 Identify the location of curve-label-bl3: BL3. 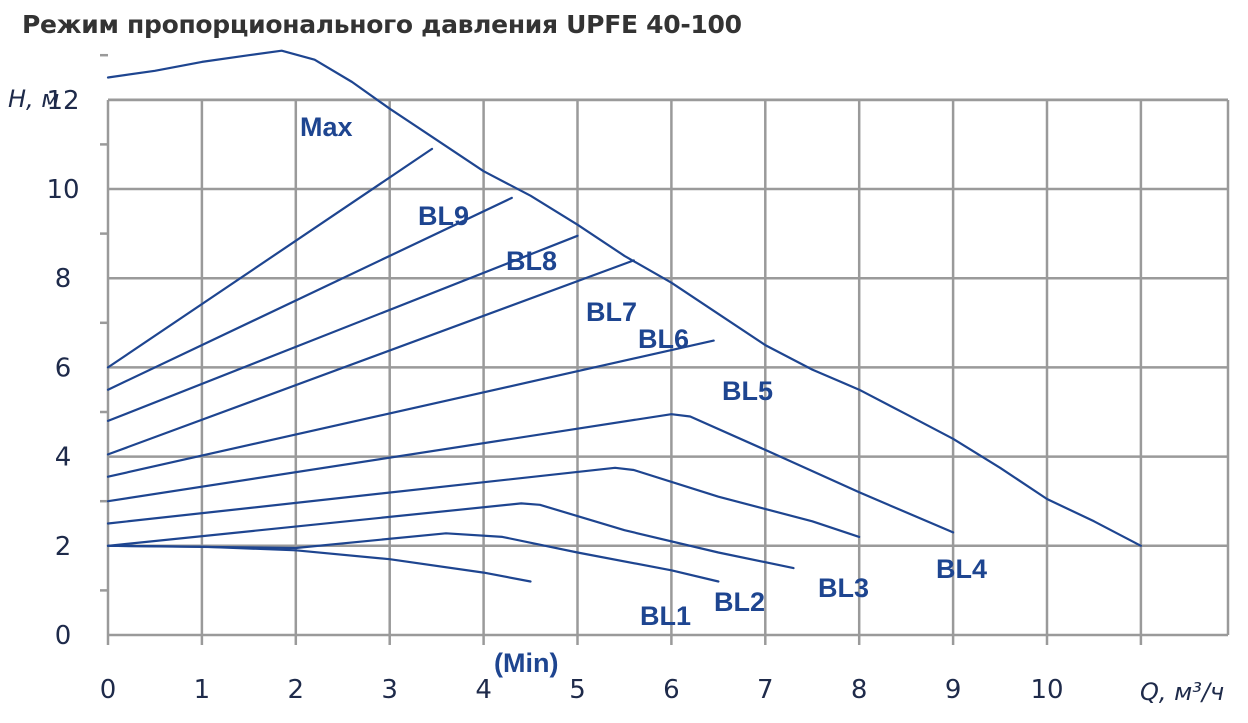
(843, 588).